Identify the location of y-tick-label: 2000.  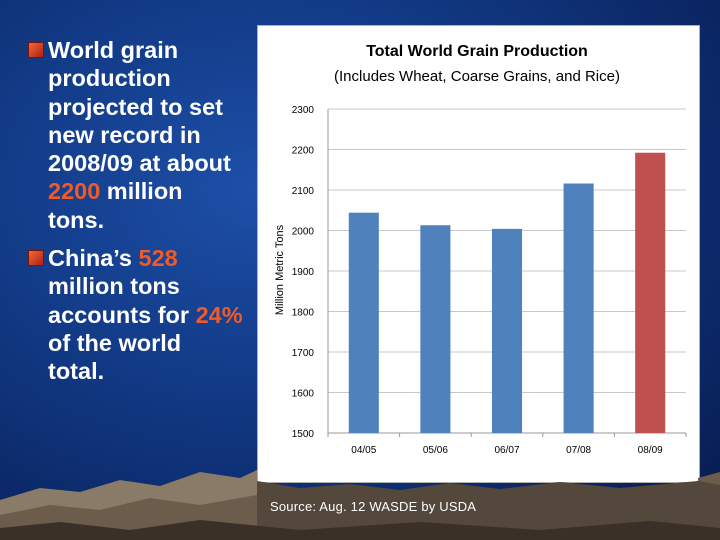
(303, 232).